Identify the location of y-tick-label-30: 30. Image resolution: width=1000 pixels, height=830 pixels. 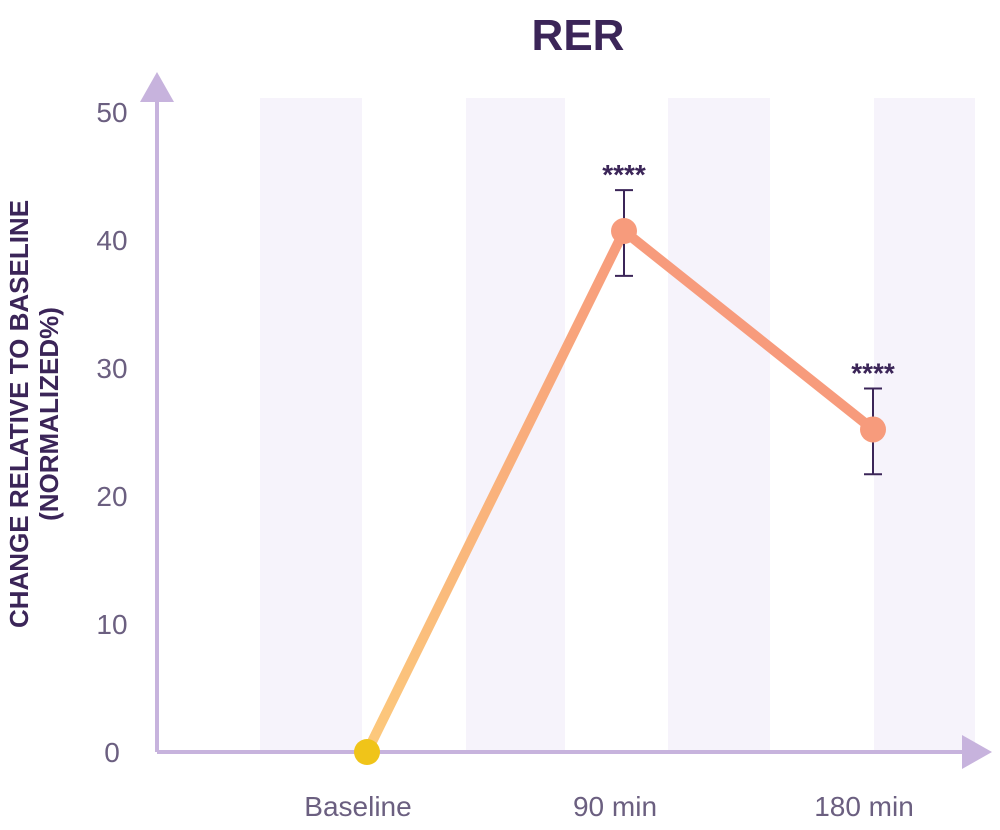
(111, 368).